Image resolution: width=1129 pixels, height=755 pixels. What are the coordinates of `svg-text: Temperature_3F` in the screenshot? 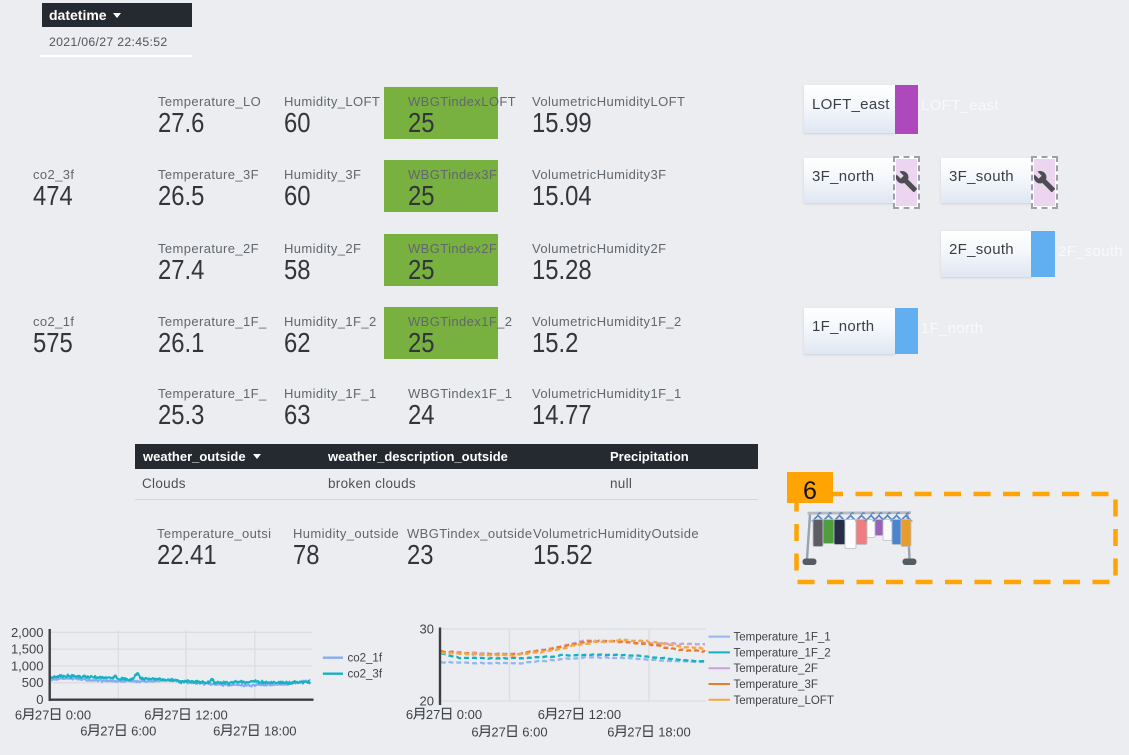 It's located at (776, 685).